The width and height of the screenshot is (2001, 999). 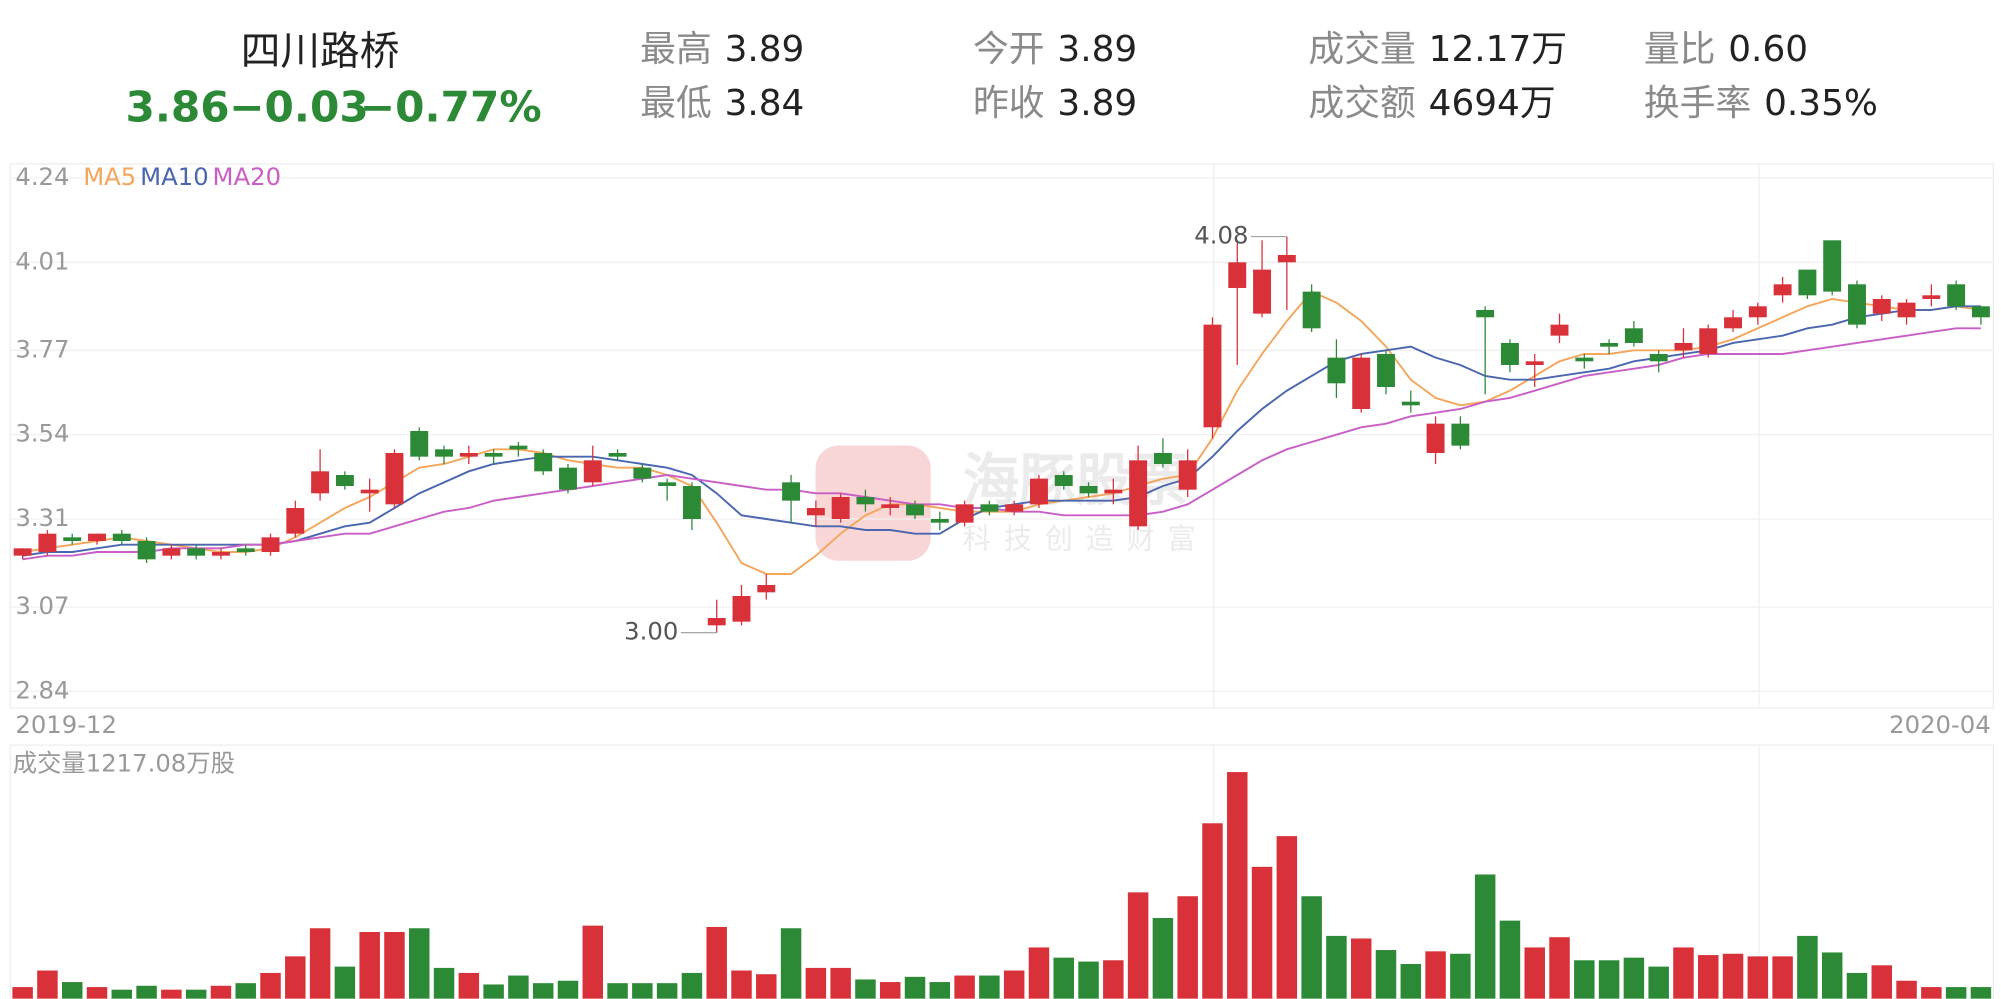 What do you see at coordinates (1361, 49) in the screenshot?
I see `stat-label: 成交量` at bounding box center [1361, 49].